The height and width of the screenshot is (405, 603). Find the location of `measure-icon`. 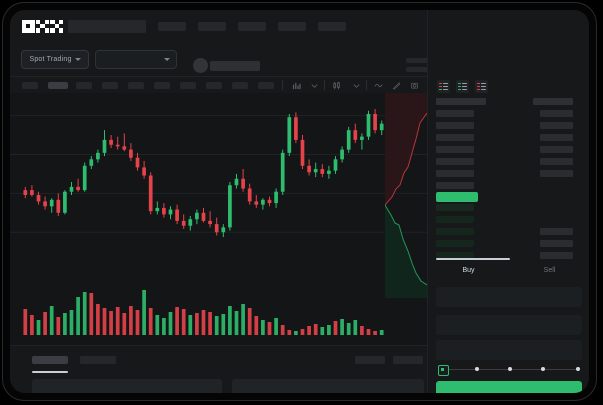

measure-icon is located at coordinates (396, 85).